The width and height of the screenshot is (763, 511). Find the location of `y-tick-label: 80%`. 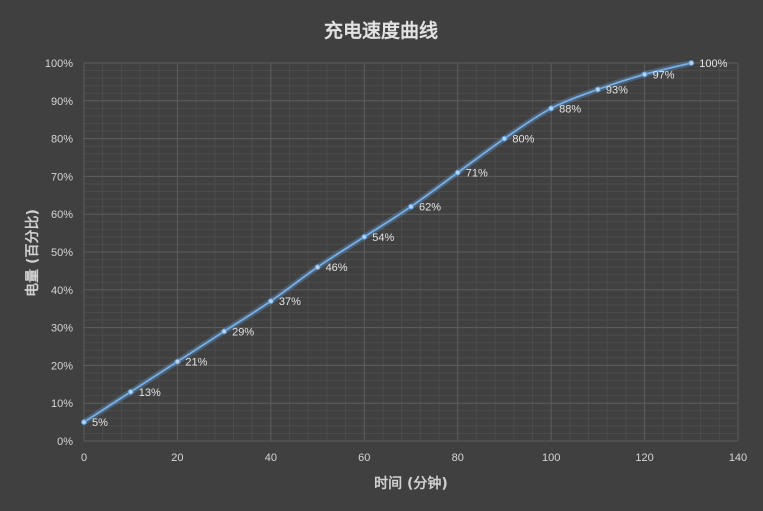

y-tick-label: 80% is located at coordinates (62, 140).